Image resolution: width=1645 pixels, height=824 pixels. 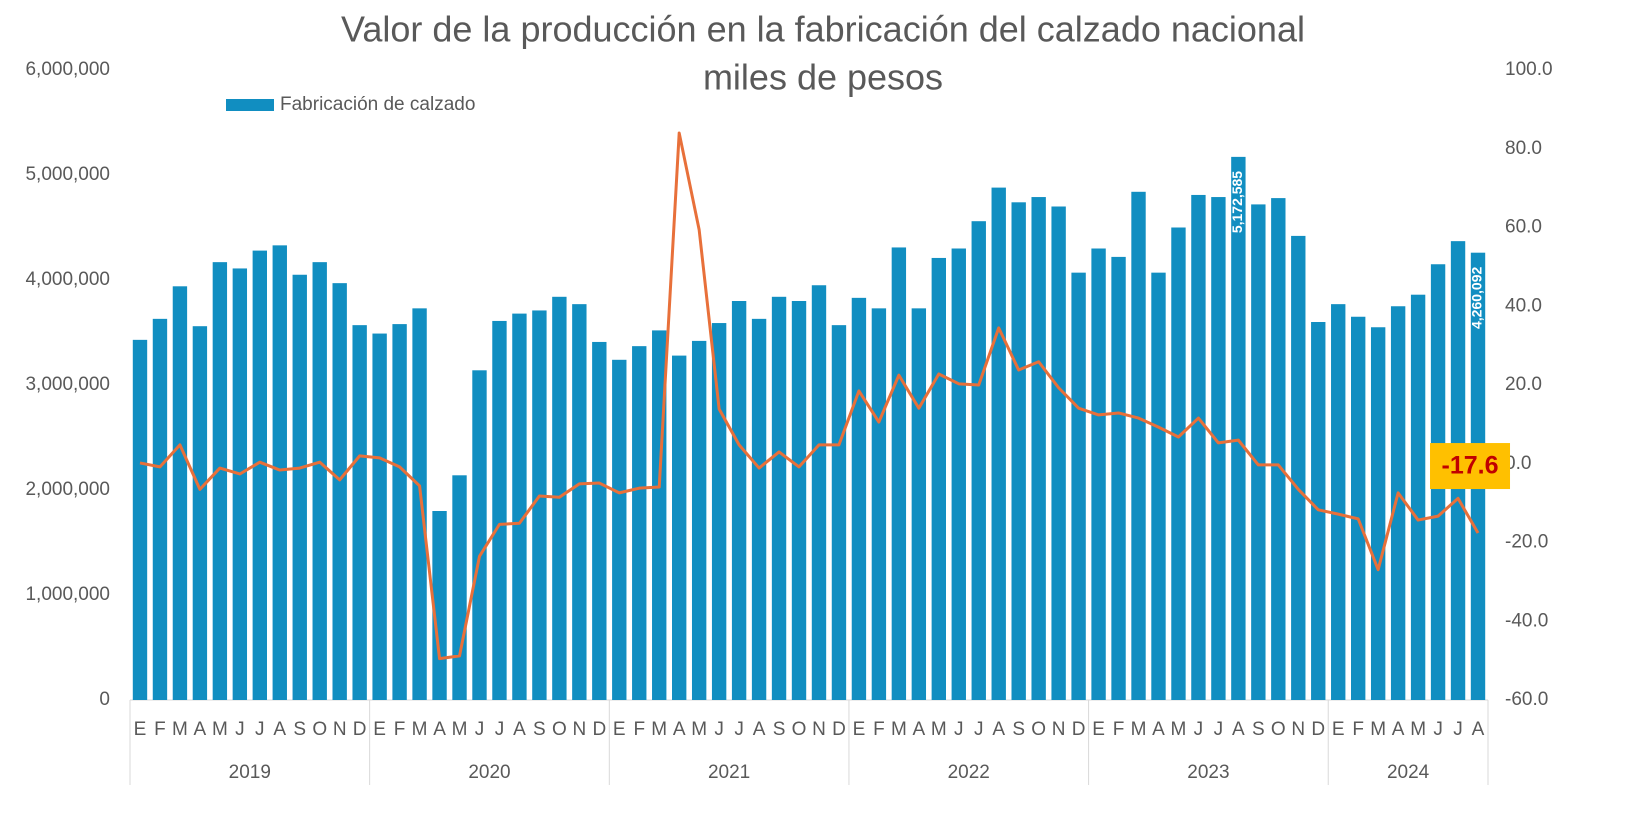 What do you see at coordinates (104, 699) in the screenshot?
I see `y-tick-label: 0` at bounding box center [104, 699].